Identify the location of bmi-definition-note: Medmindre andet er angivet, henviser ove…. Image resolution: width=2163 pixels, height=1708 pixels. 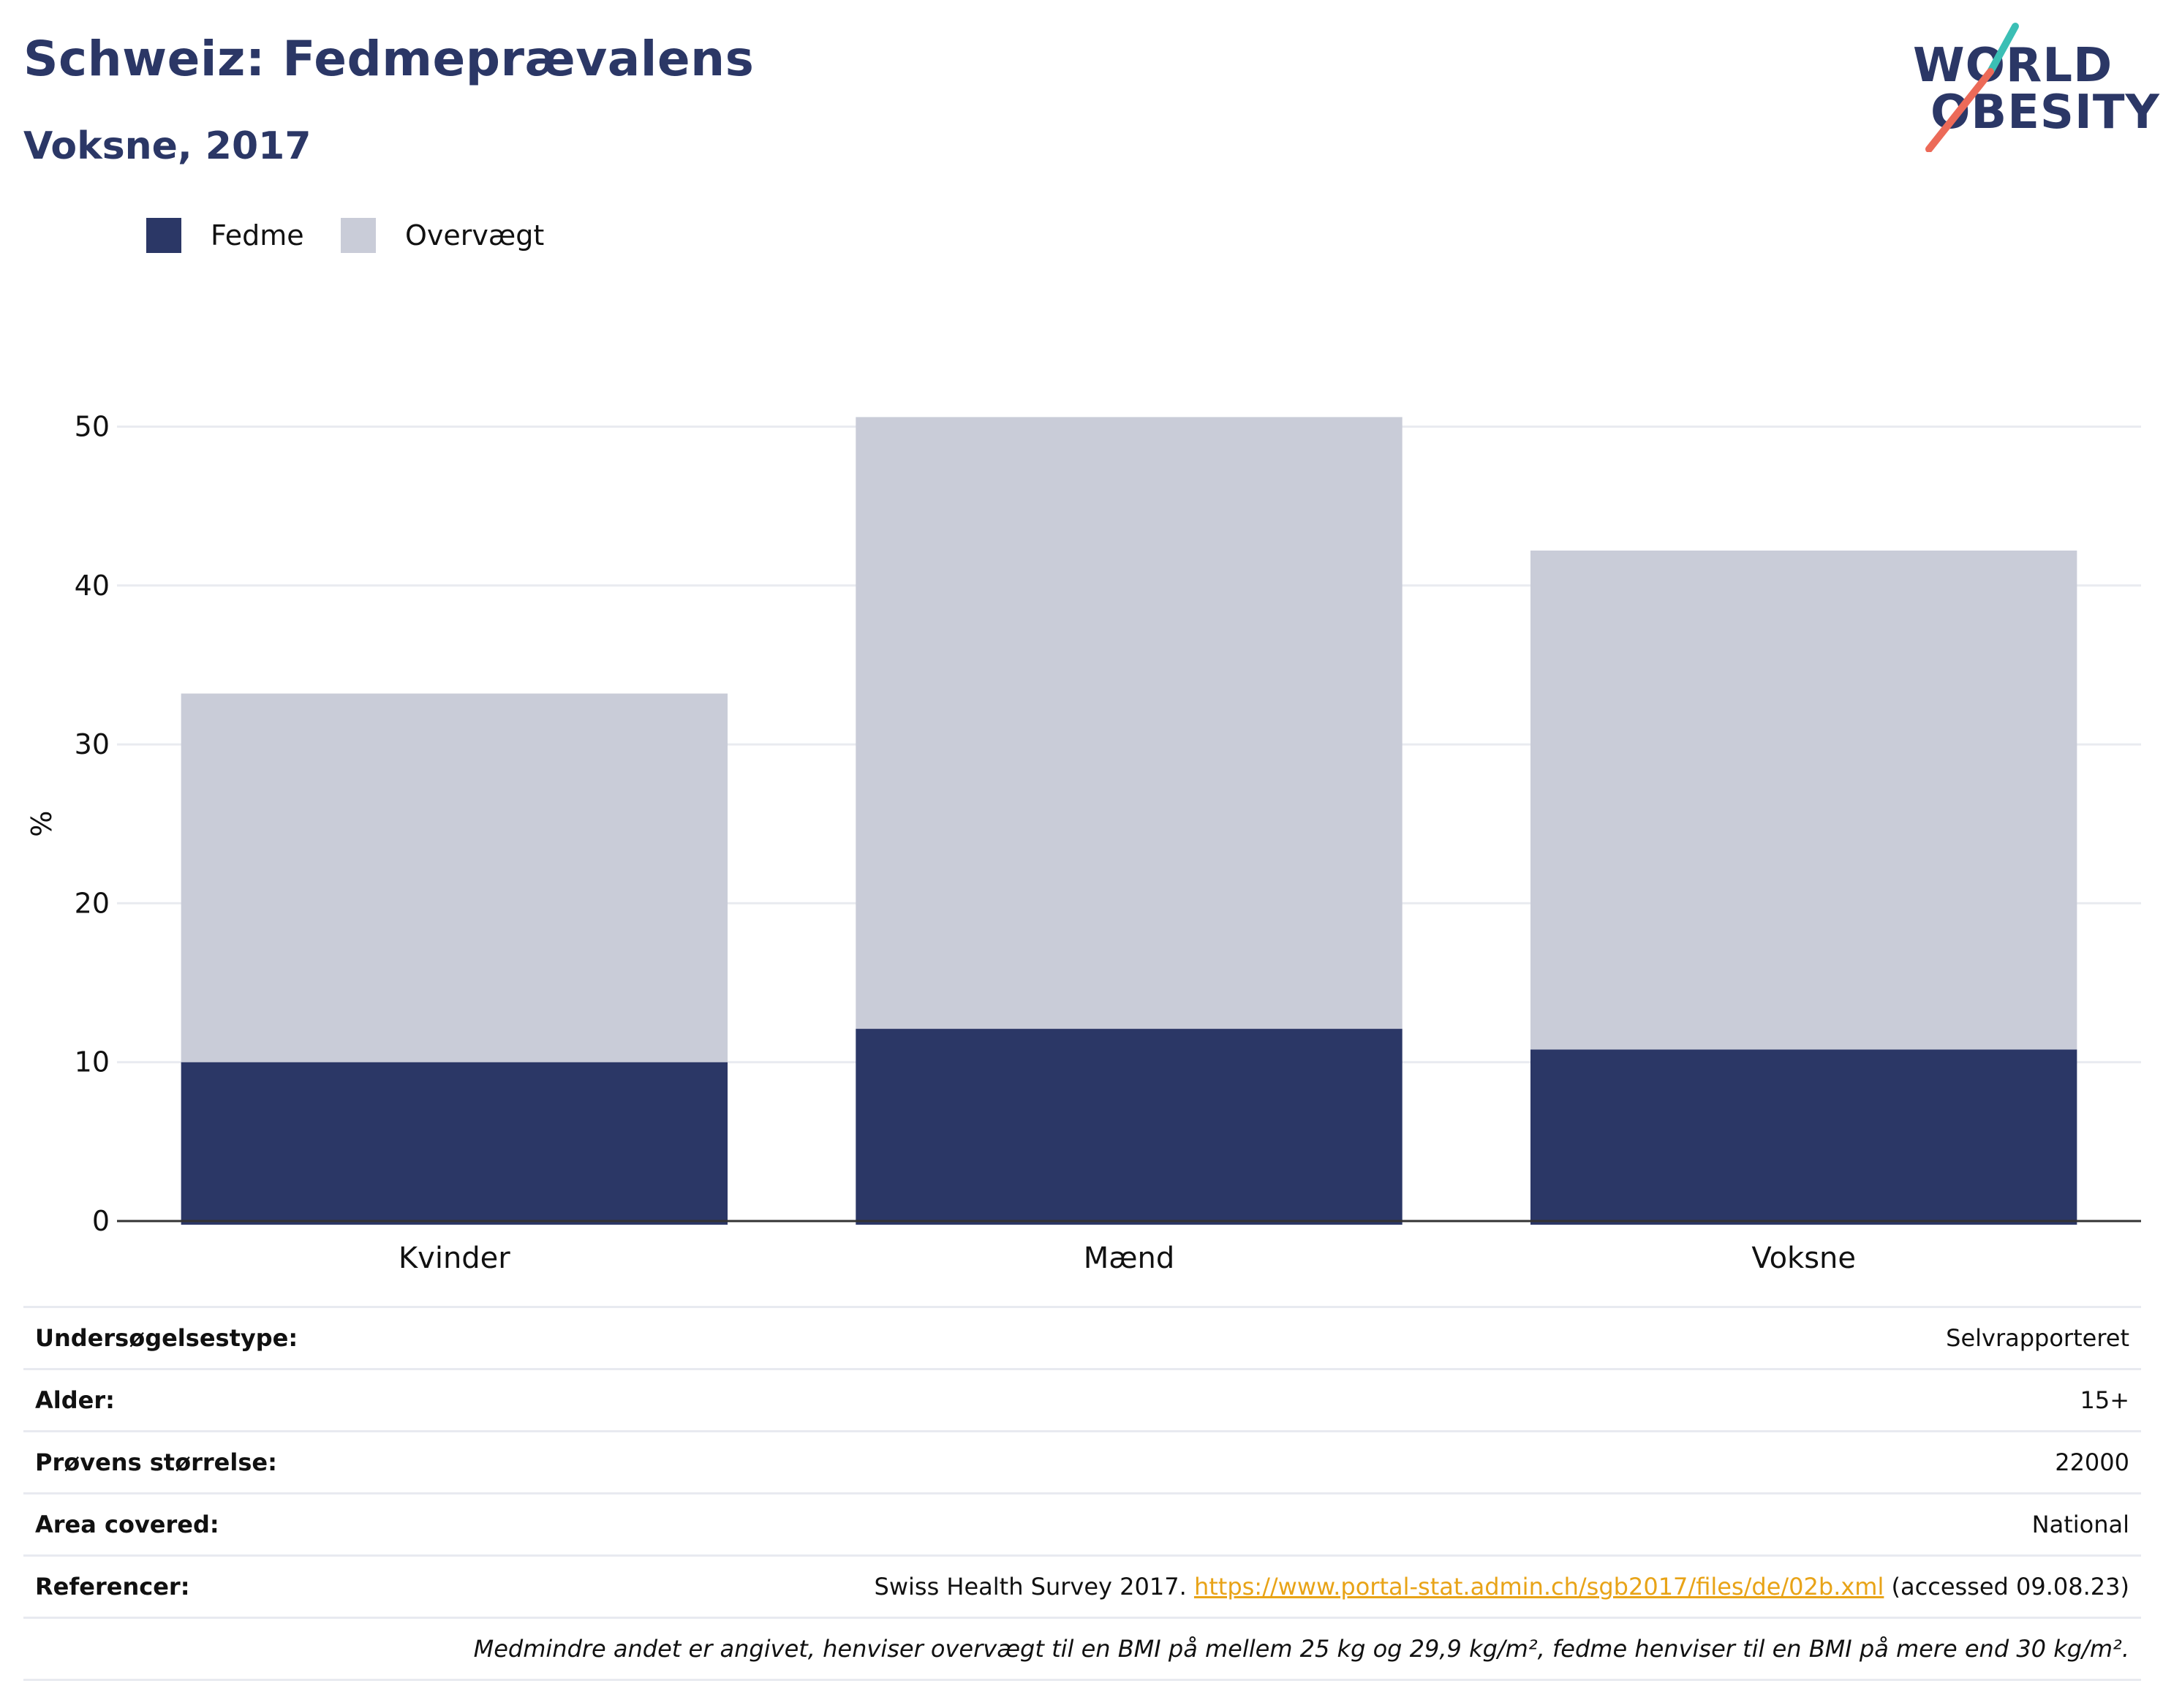
(1301, 1649).